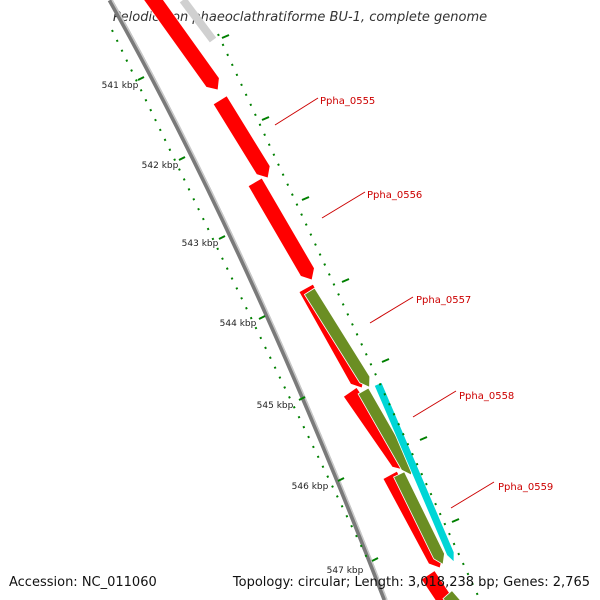 This screenshot has height=600, width=600. Describe the element at coordinates (525, 487) in the screenshot. I see `gene-label: Ppha_0559` at that location.